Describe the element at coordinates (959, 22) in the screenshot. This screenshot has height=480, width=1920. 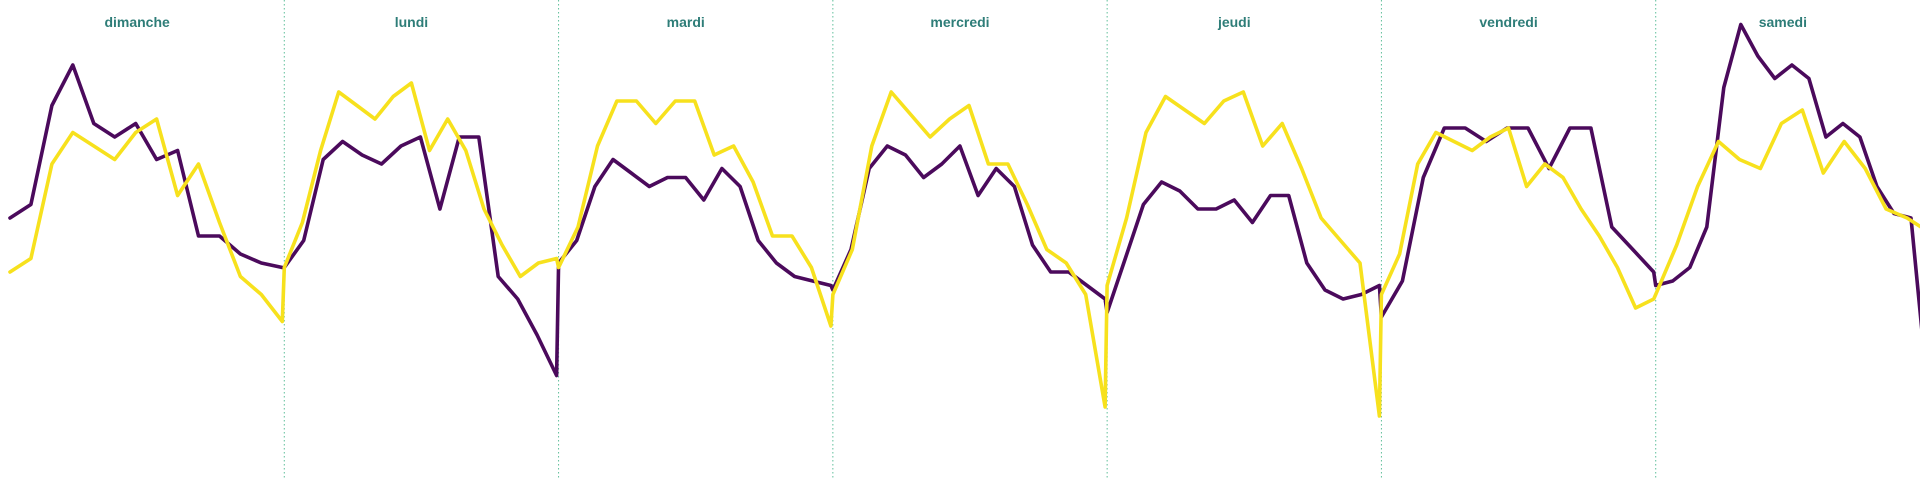
I see `day-label-3: mercredi` at that location.